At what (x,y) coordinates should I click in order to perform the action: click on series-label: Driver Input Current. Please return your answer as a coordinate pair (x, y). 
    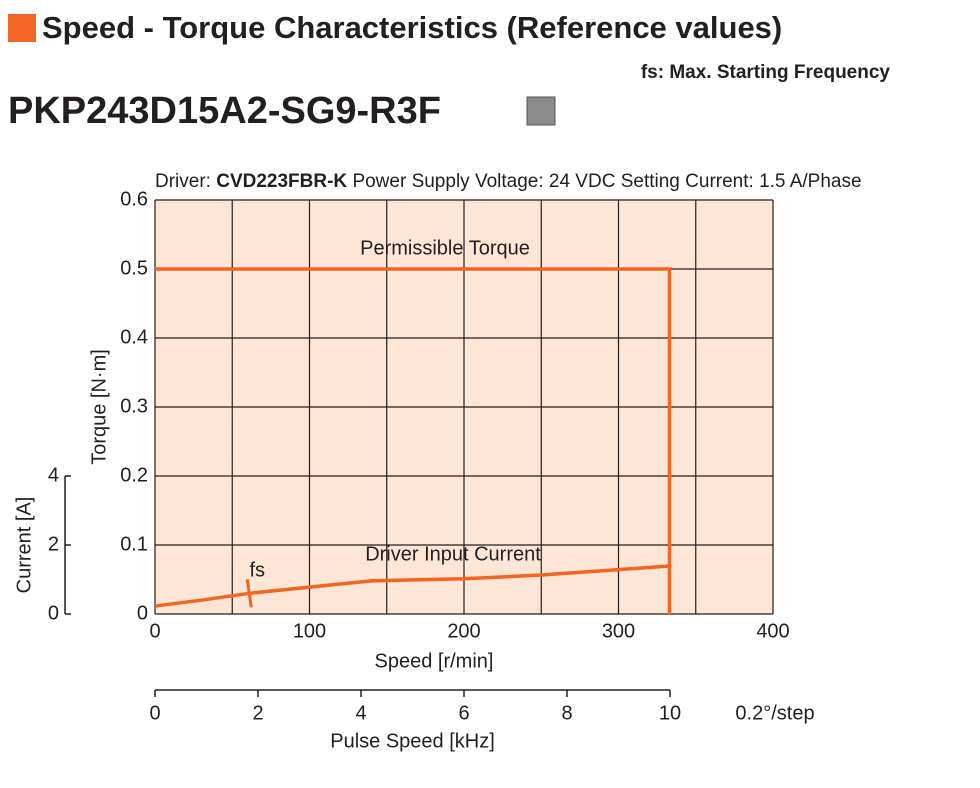
    Looking at the image, I should click on (453, 554).